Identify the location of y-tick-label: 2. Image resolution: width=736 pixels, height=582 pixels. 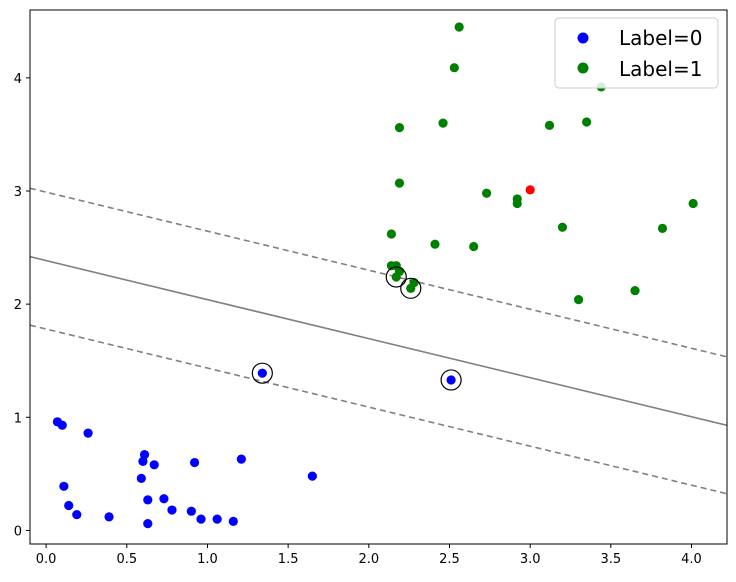
(18, 305).